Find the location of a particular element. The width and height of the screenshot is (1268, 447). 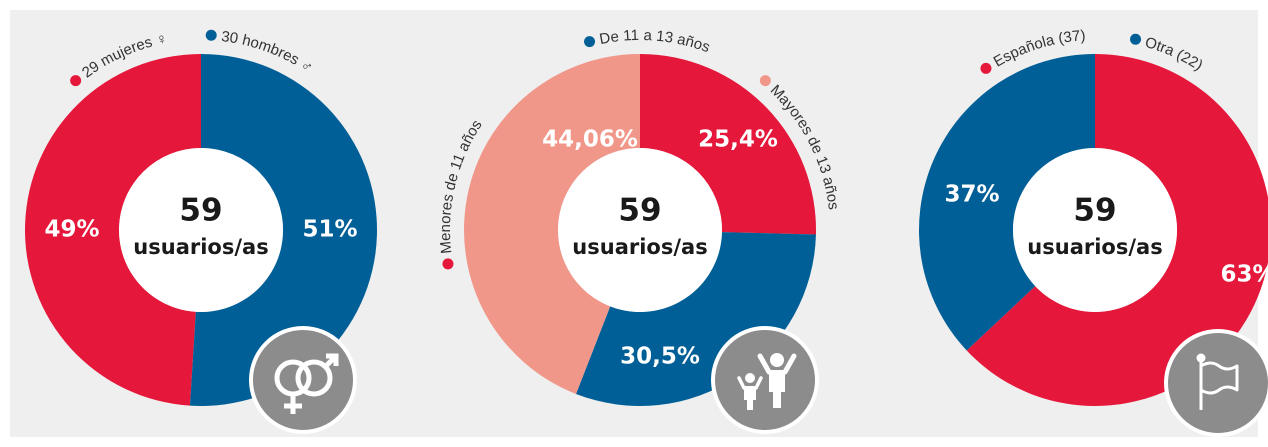

value-label: 37% is located at coordinates (971, 195).